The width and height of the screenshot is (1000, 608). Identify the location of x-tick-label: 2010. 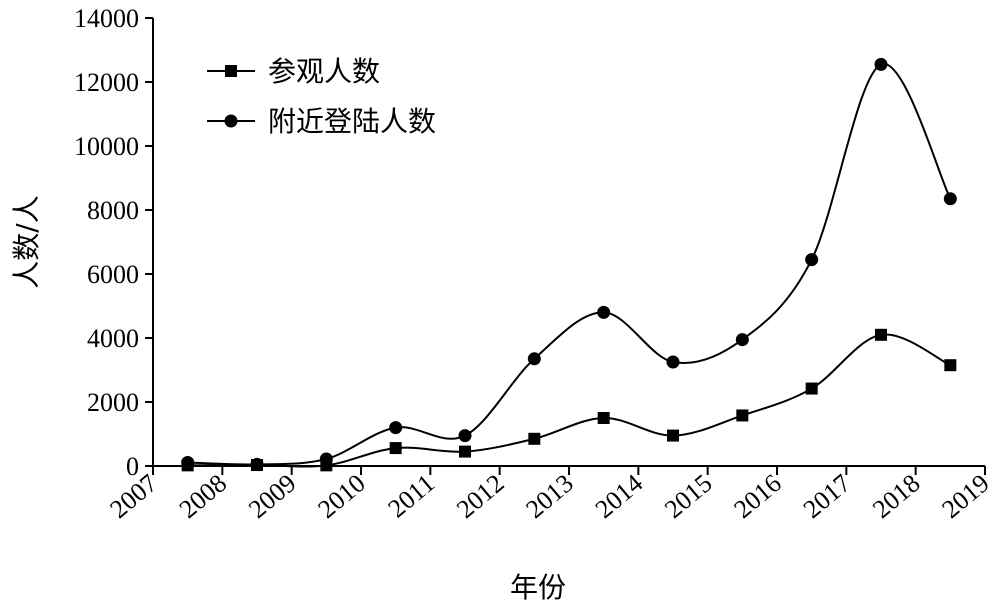
(341, 496).